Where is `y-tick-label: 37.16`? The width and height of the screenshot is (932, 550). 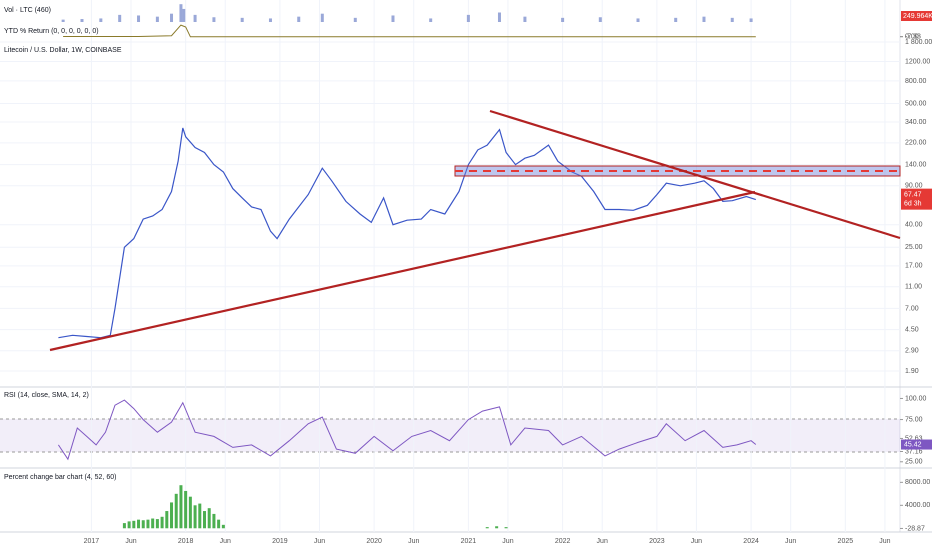
y-tick-label: 37.16 is located at coordinates (914, 451).